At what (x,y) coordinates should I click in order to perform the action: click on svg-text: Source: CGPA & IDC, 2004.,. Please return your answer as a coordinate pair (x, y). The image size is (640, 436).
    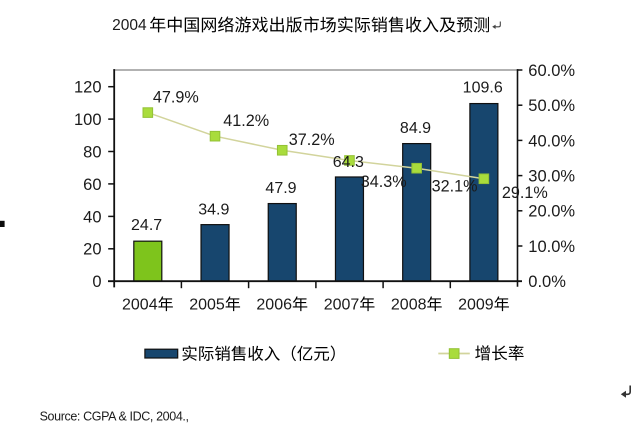
    Looking at the image, I should click on (114, 417).